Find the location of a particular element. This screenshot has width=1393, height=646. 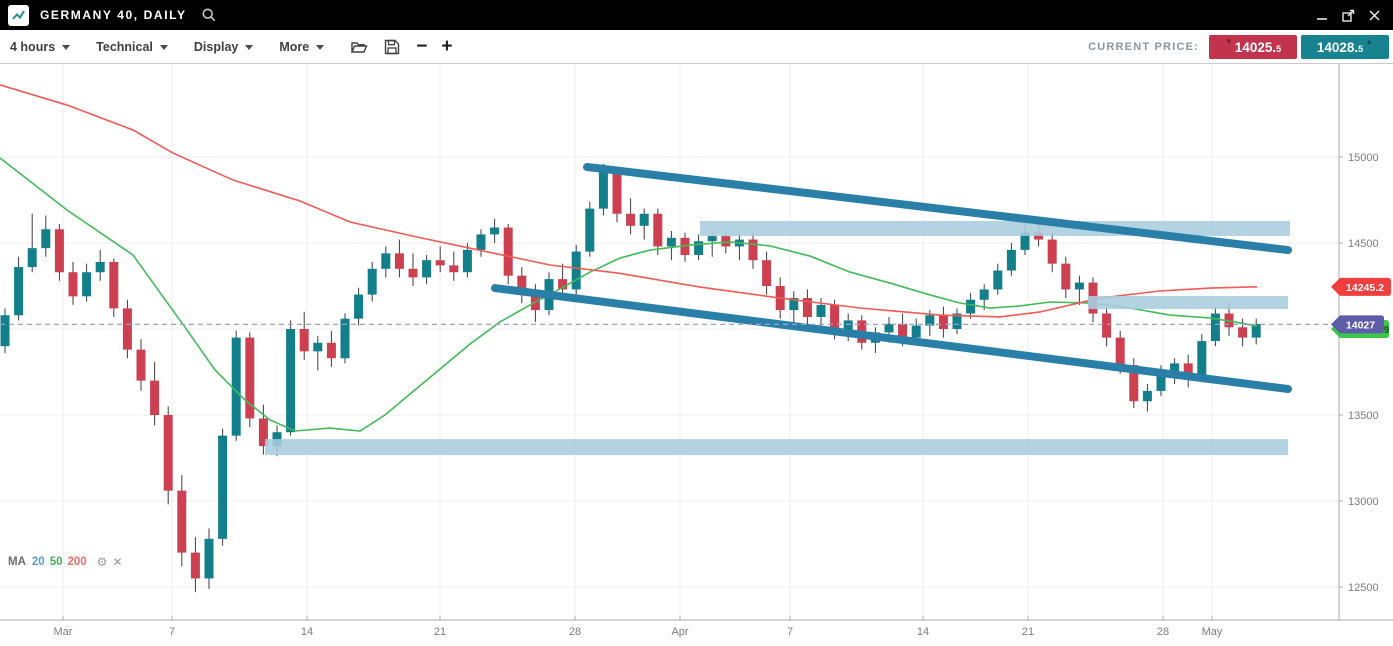

zoom-in-button: + is located at coordinates (447, 46).